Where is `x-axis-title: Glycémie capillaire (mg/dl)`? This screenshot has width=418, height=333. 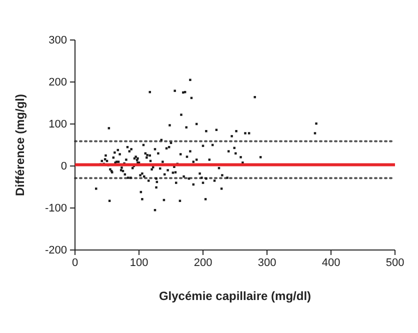 x-axis-title: Glycémie capillaire (mg/dl) is located at coordinates (235, 296).